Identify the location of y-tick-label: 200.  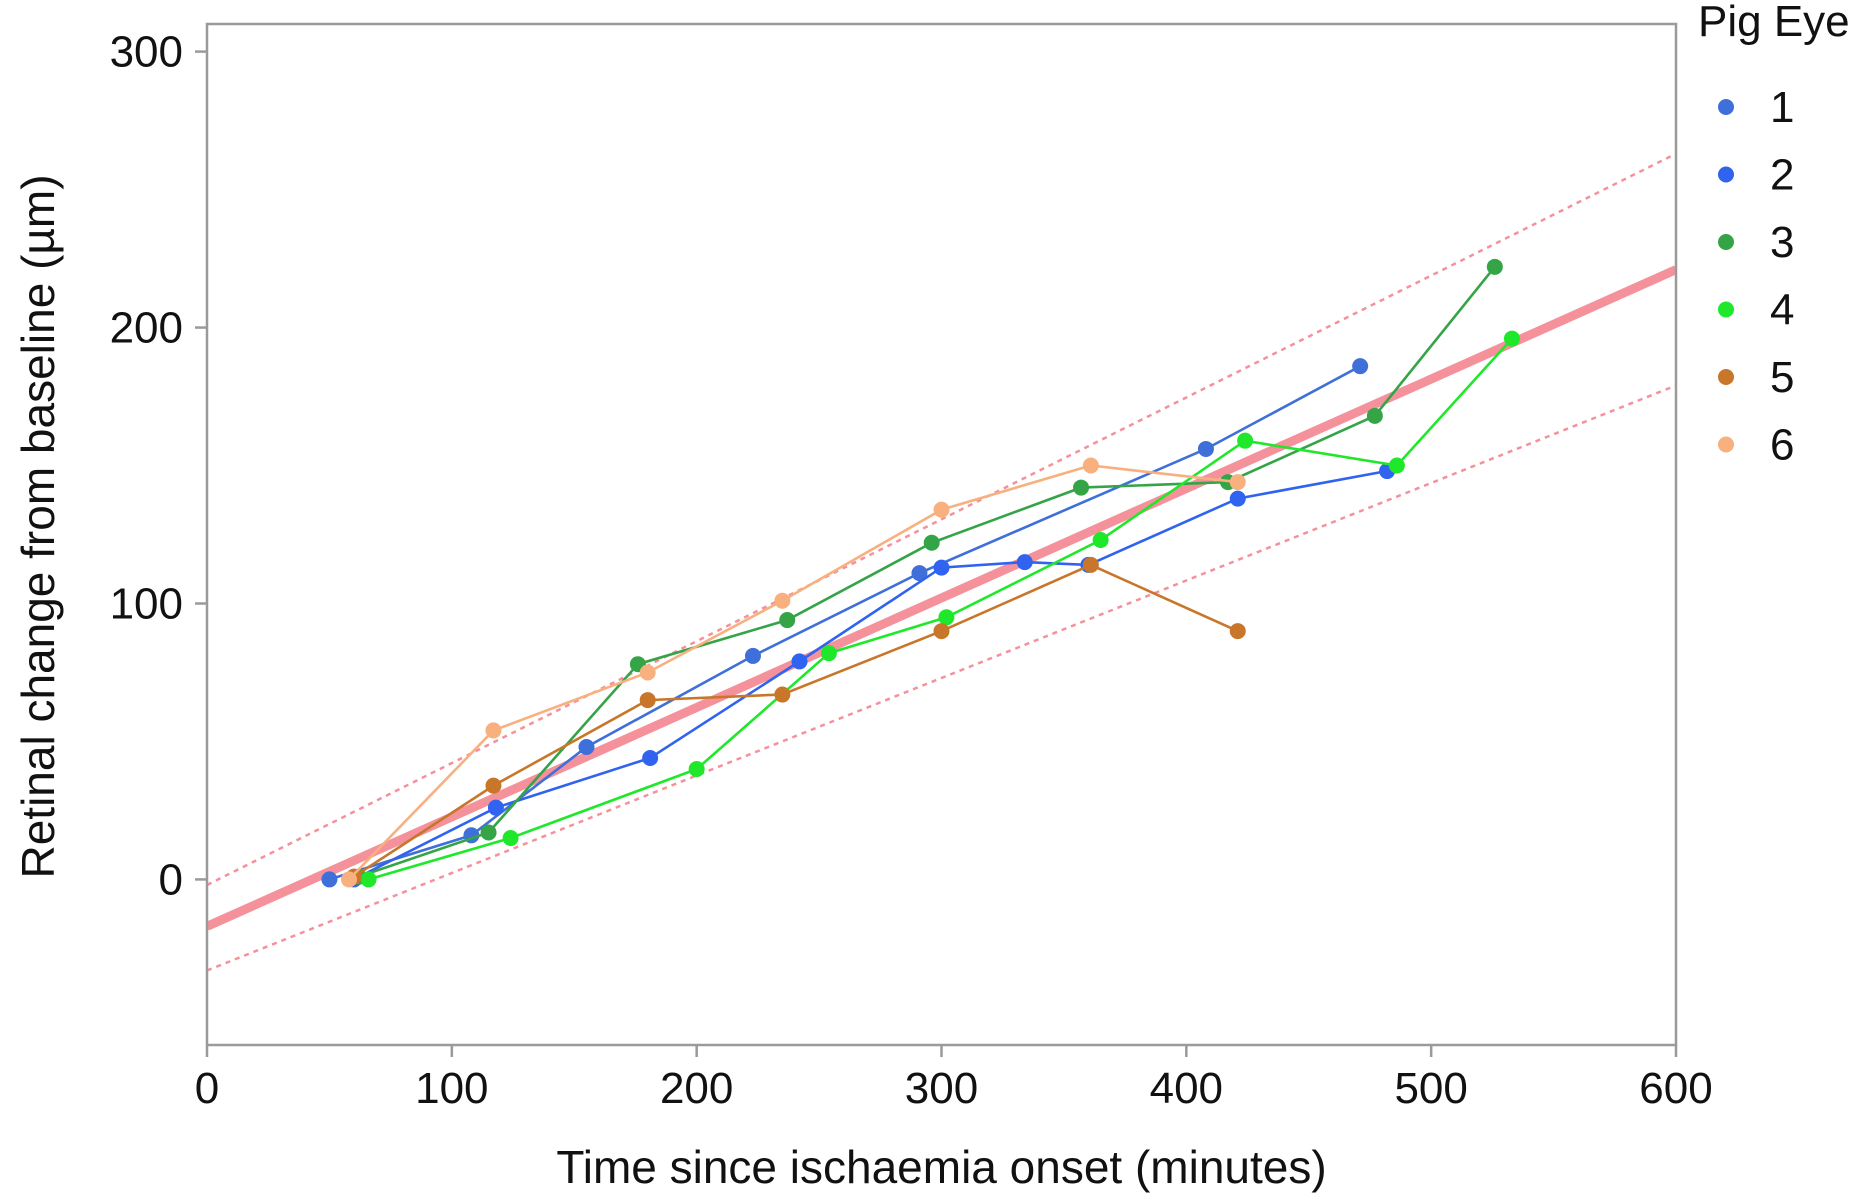
(146, 328).